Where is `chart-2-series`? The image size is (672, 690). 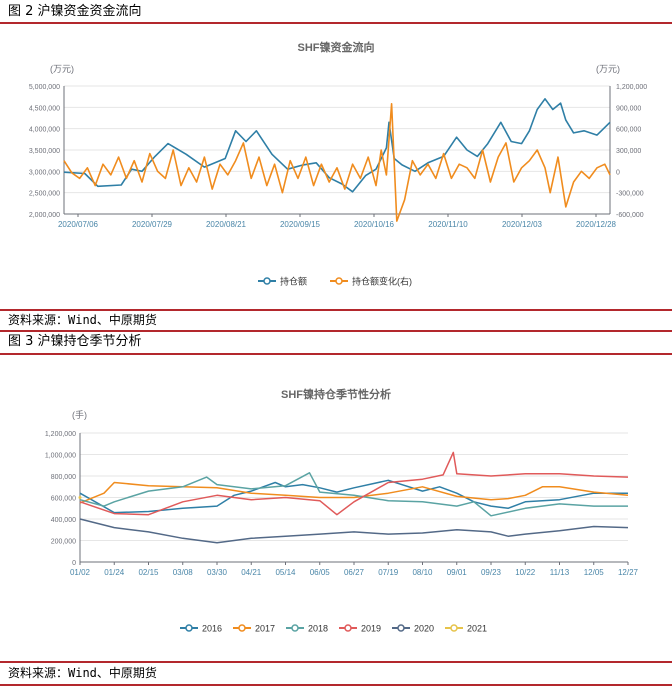 chart-2-series is located at coordinates (353, 497).